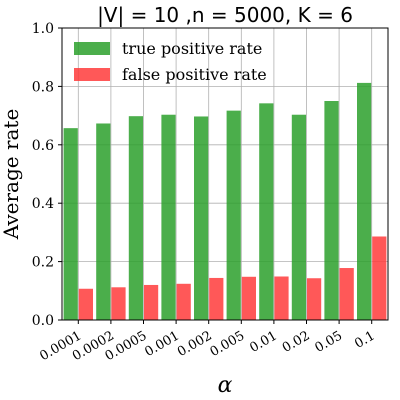  Describe the element at coordinates (162, 344) in the screenshot. I see `x-tick-label: 0.001` at that location.